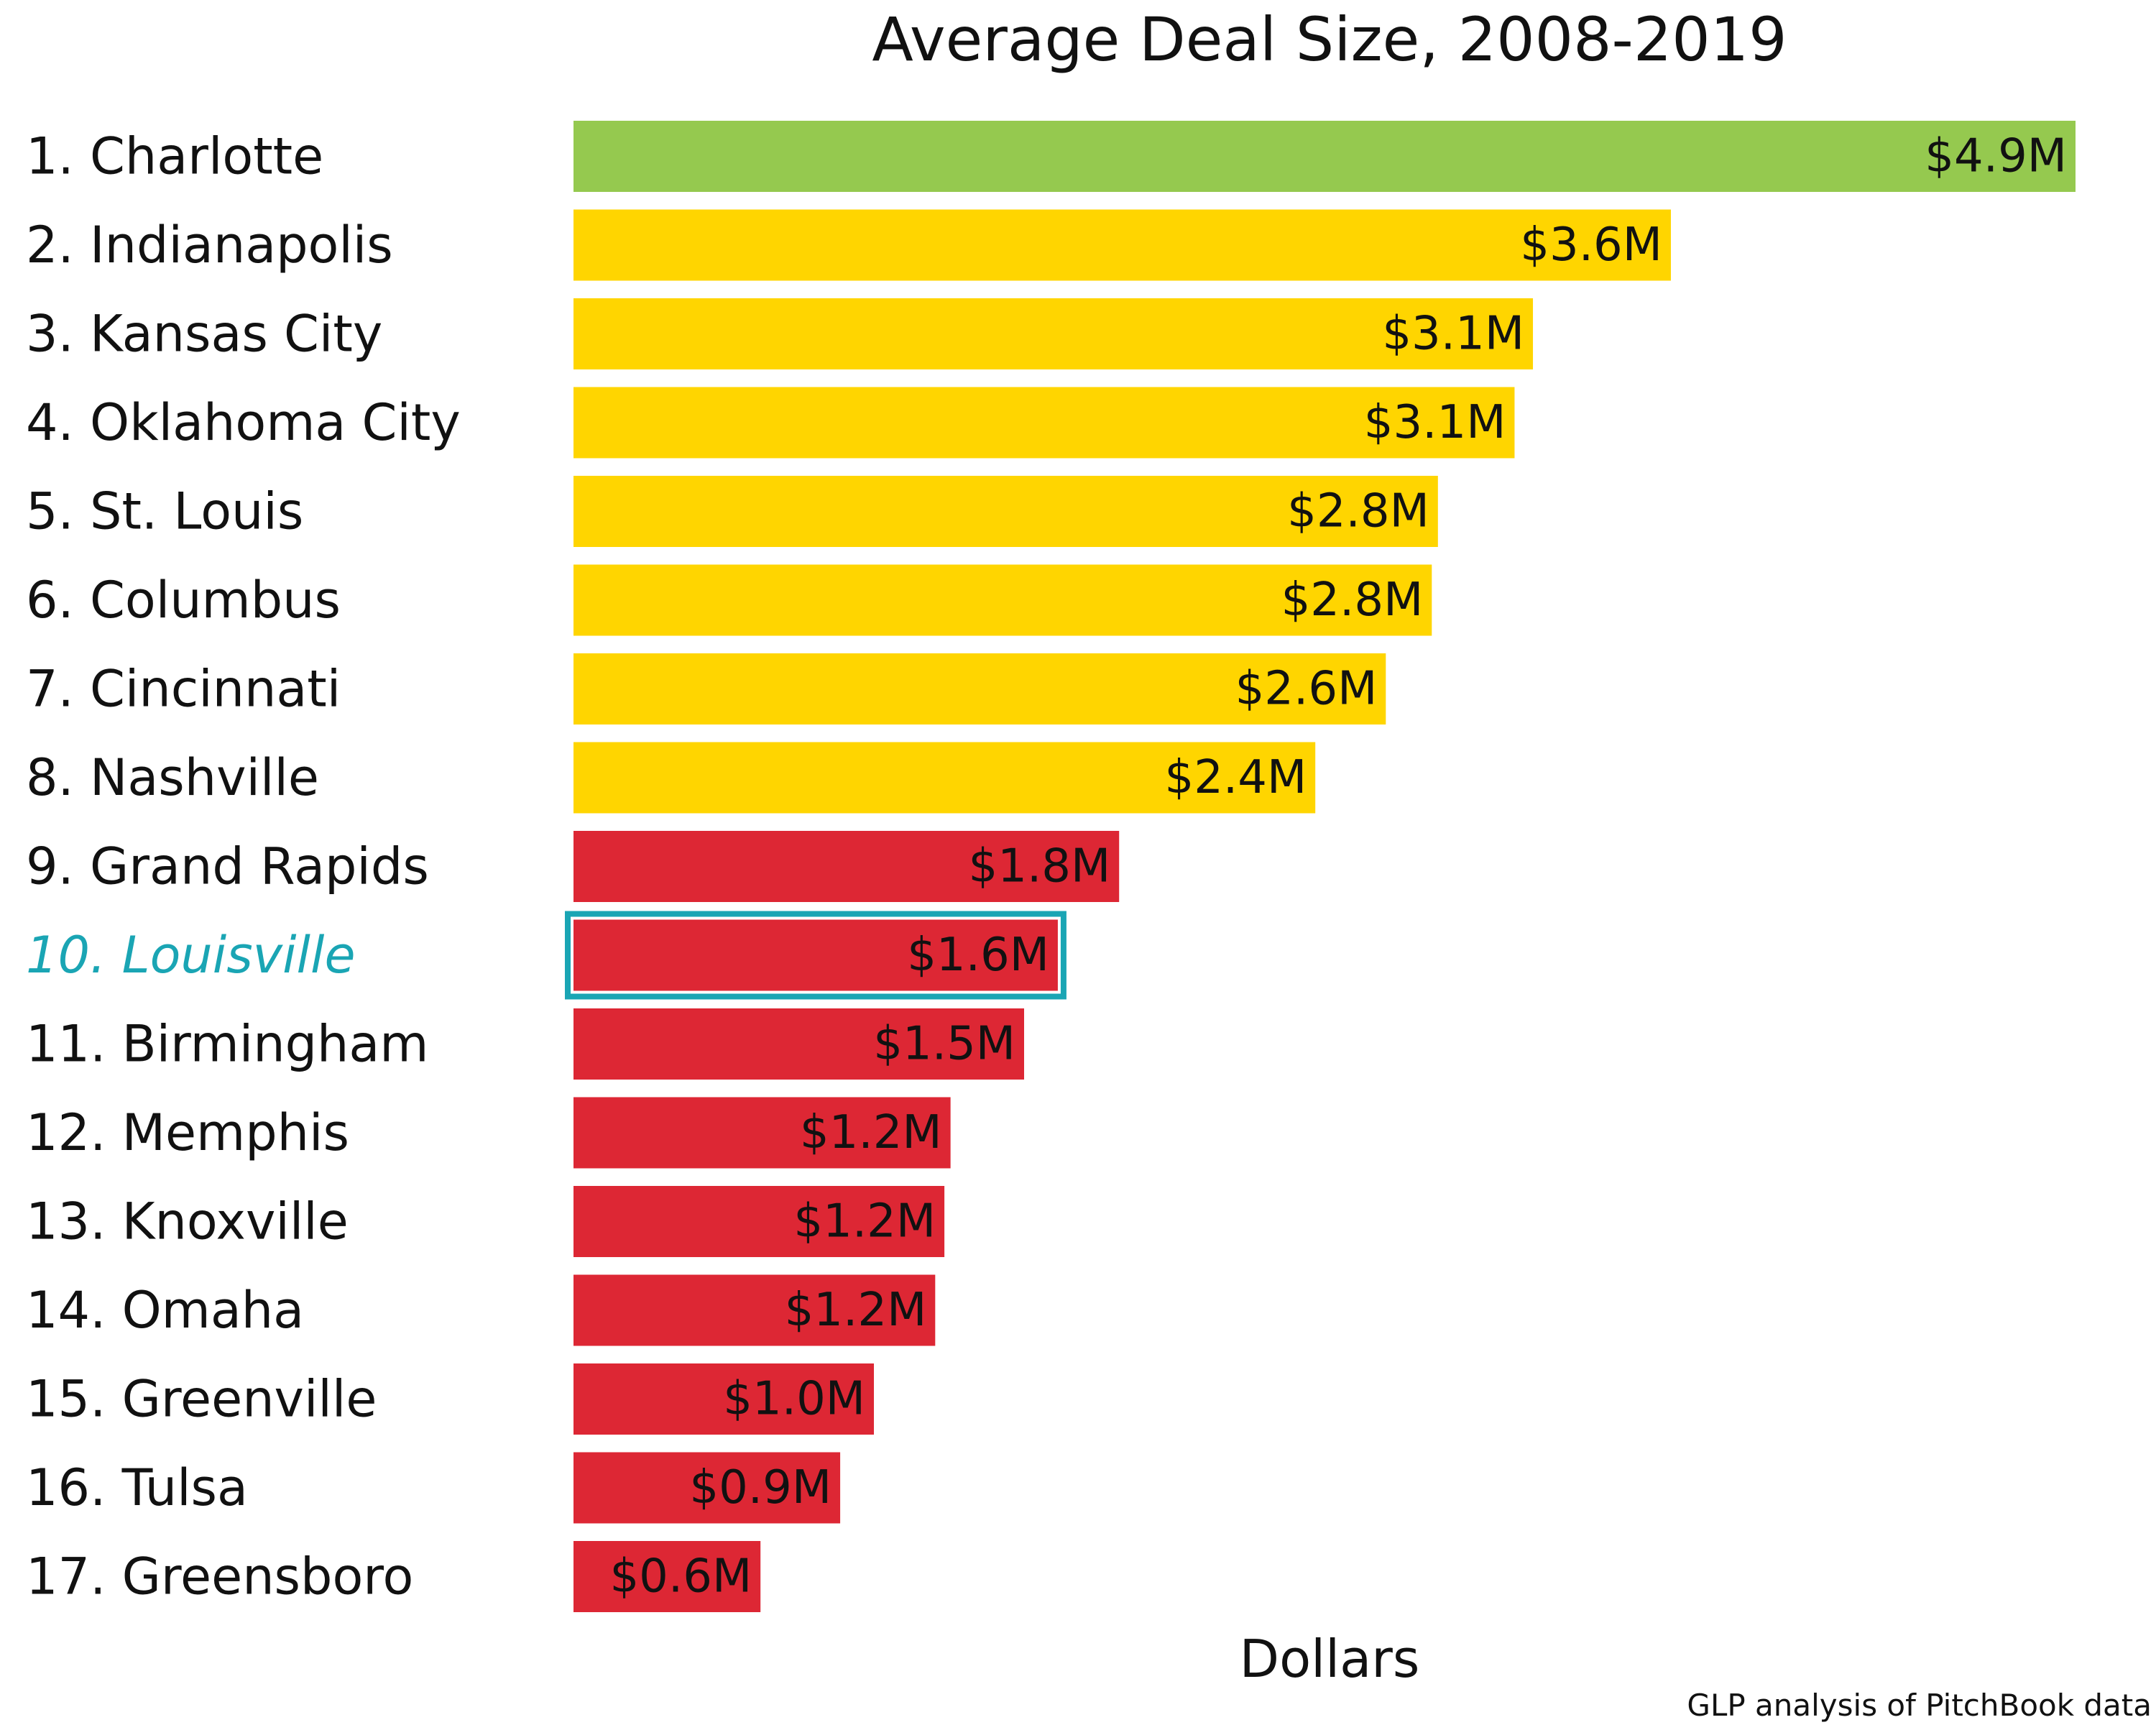  What do you see at coordinates (243, 422) in the screenshot?
I see `category-label-4: 4. Oklahoma City` at bounding box center [243, 422].